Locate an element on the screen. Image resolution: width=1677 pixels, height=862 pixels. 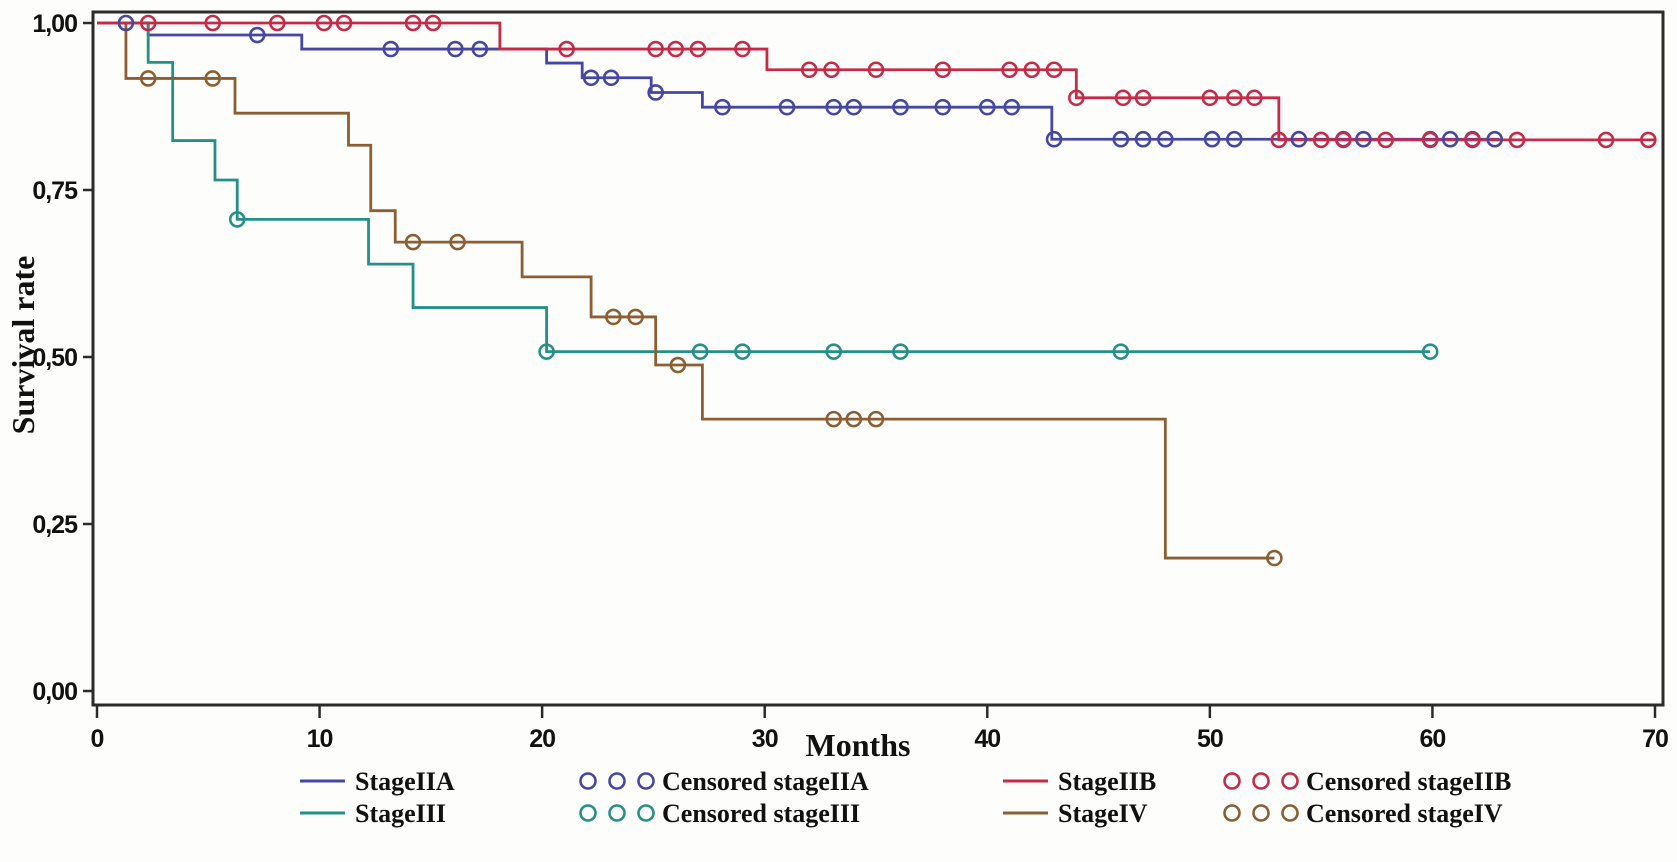
x-tick-label: 50 is located at coordinates (1210, 739).